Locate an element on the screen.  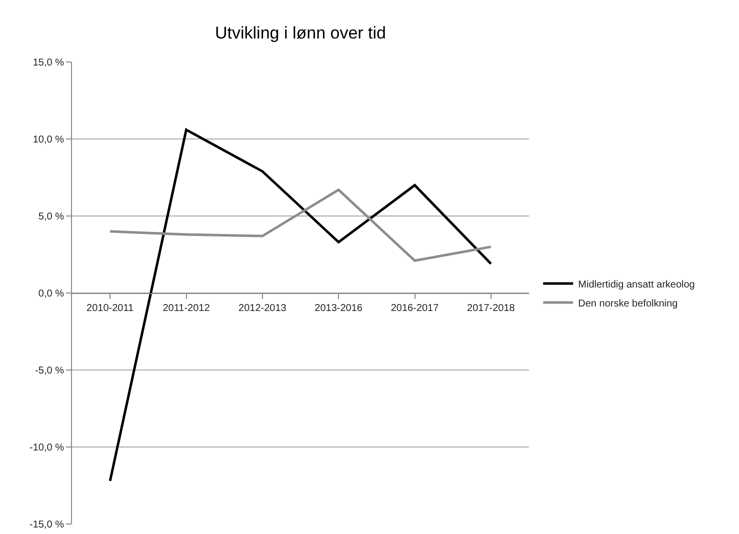
legend-label: Den norske befolkning is located at coordinates (628, 304).